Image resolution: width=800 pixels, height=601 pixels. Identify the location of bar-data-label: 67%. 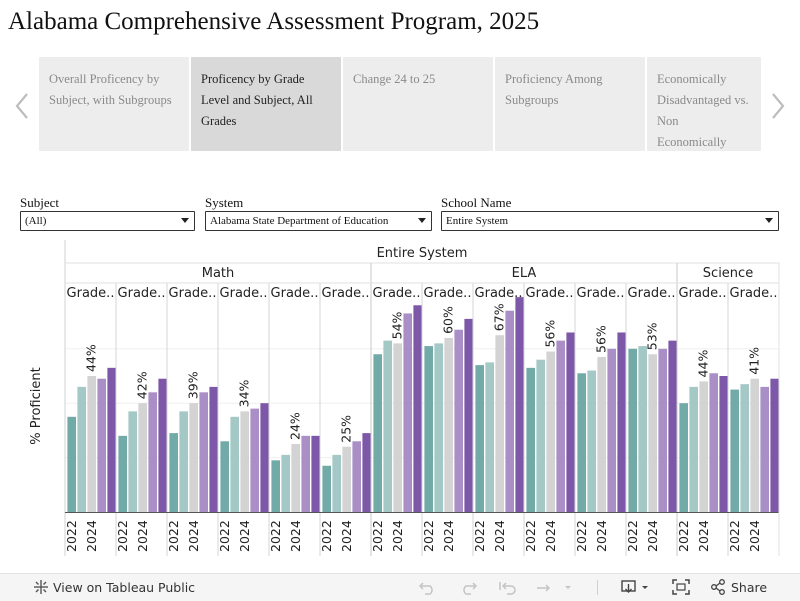
(499, 317).